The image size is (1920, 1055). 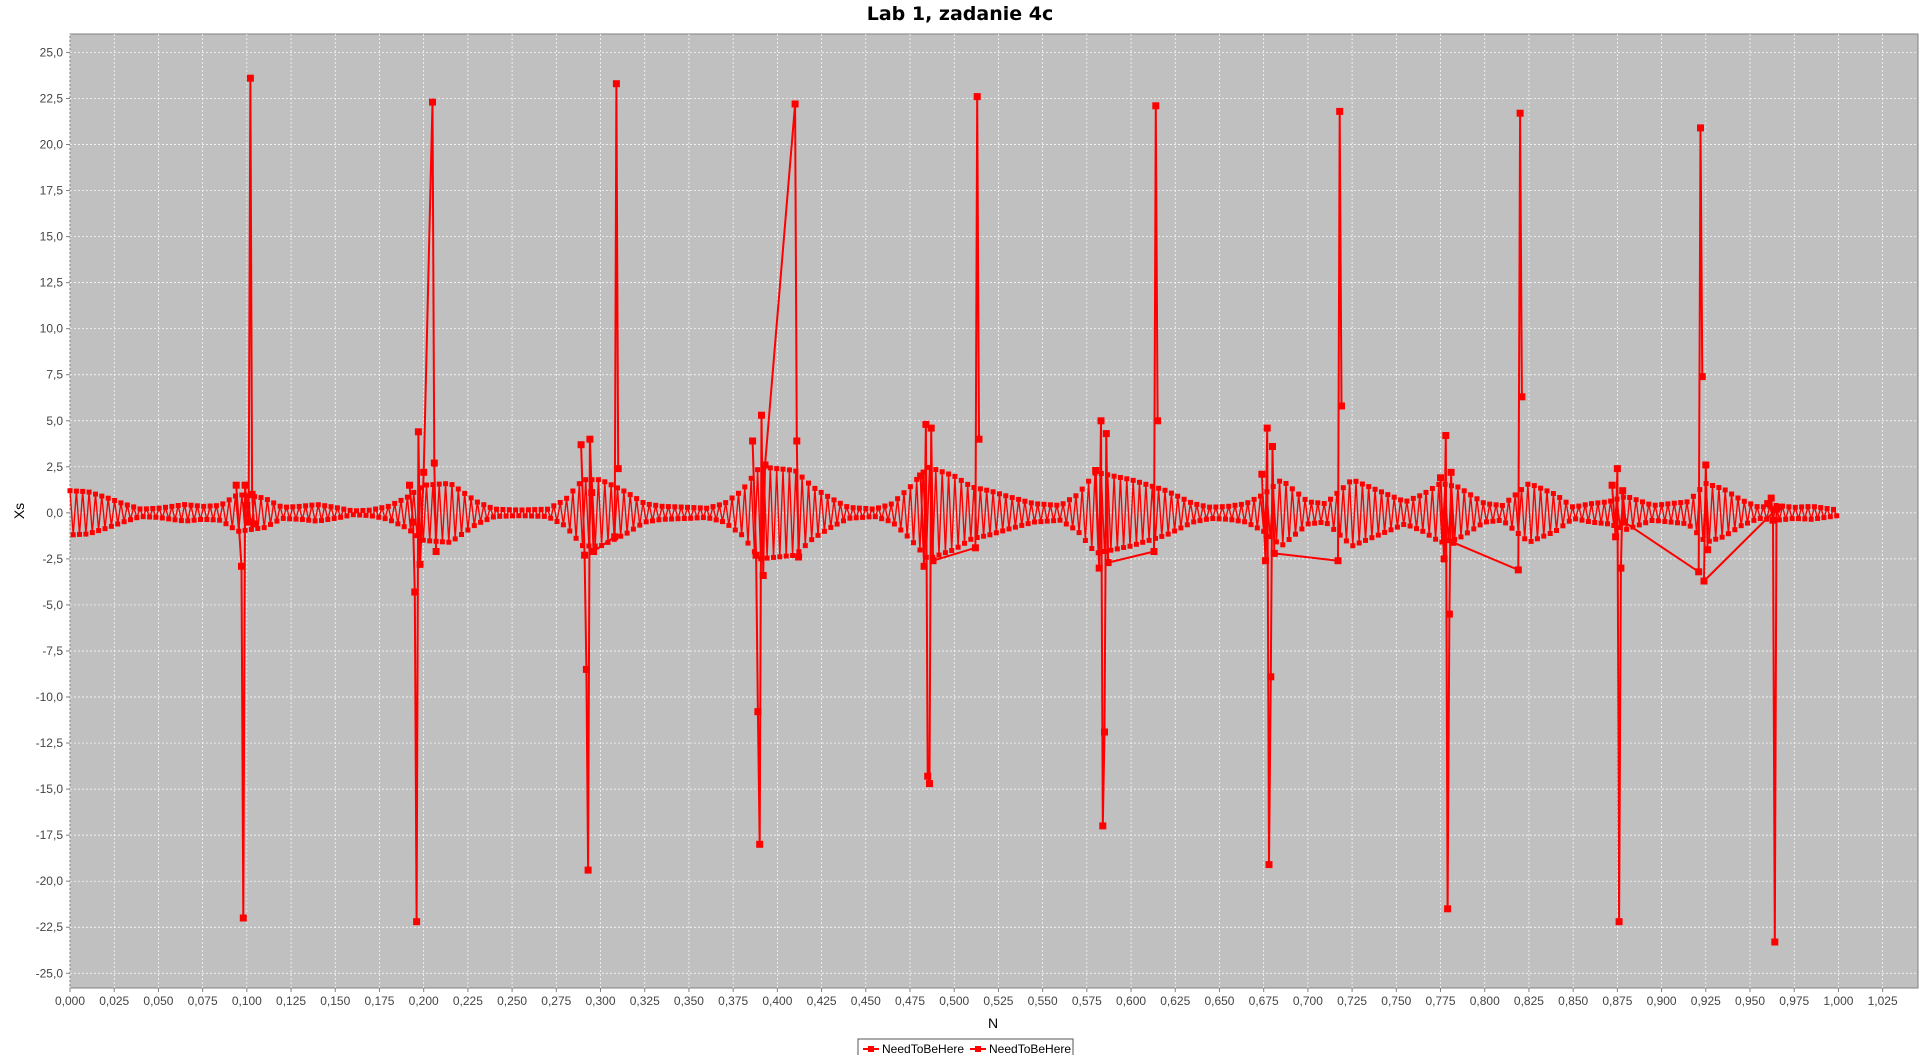 I want to click on x-tick-label: 1,000, so click(x=1838, y=1001).